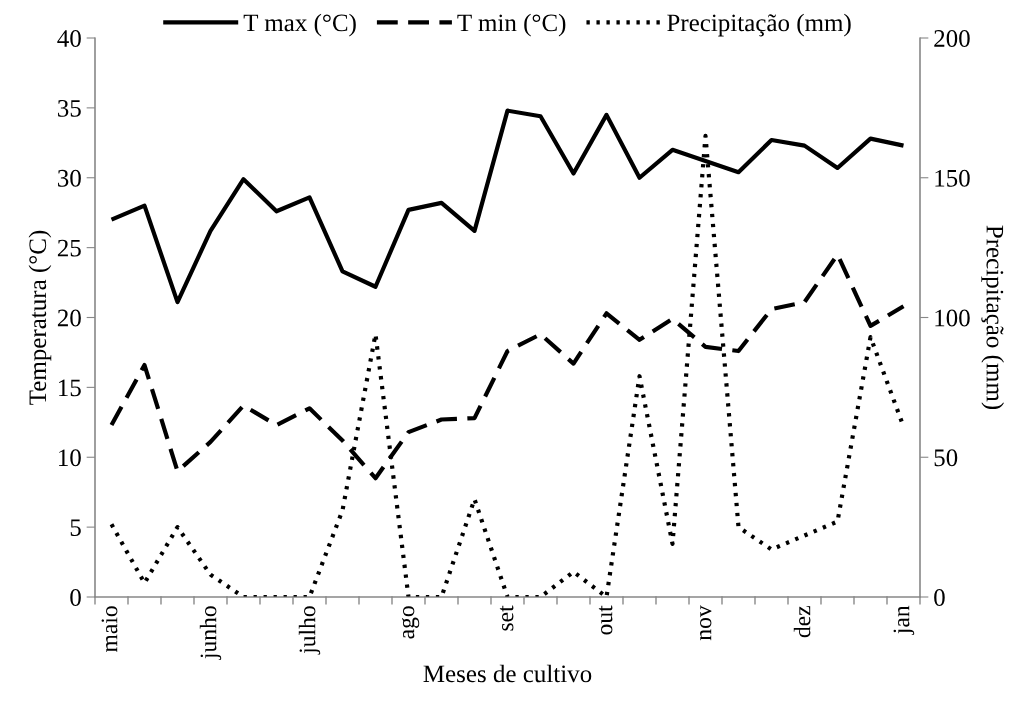 The height and width of the screenshot is (706, 1017). Describe the element at coordinates (904, 620) in the screenshot. I see `x-tick-label: jan` at that location.